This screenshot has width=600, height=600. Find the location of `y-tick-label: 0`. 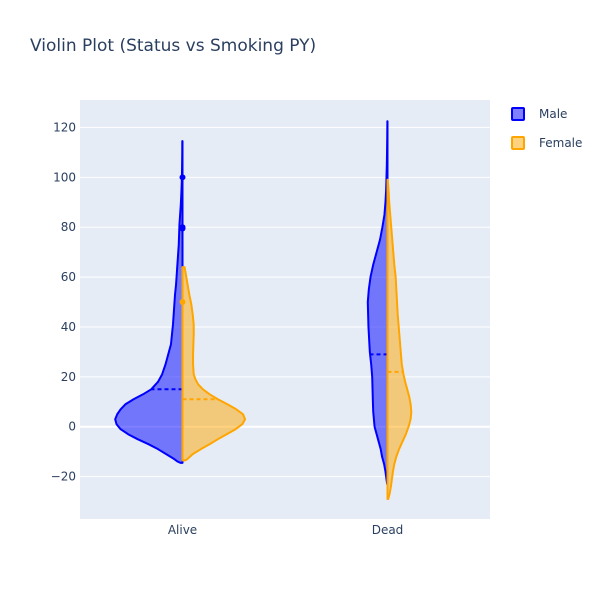

y-tick-label: 0 is located at coordinates (72, 427).